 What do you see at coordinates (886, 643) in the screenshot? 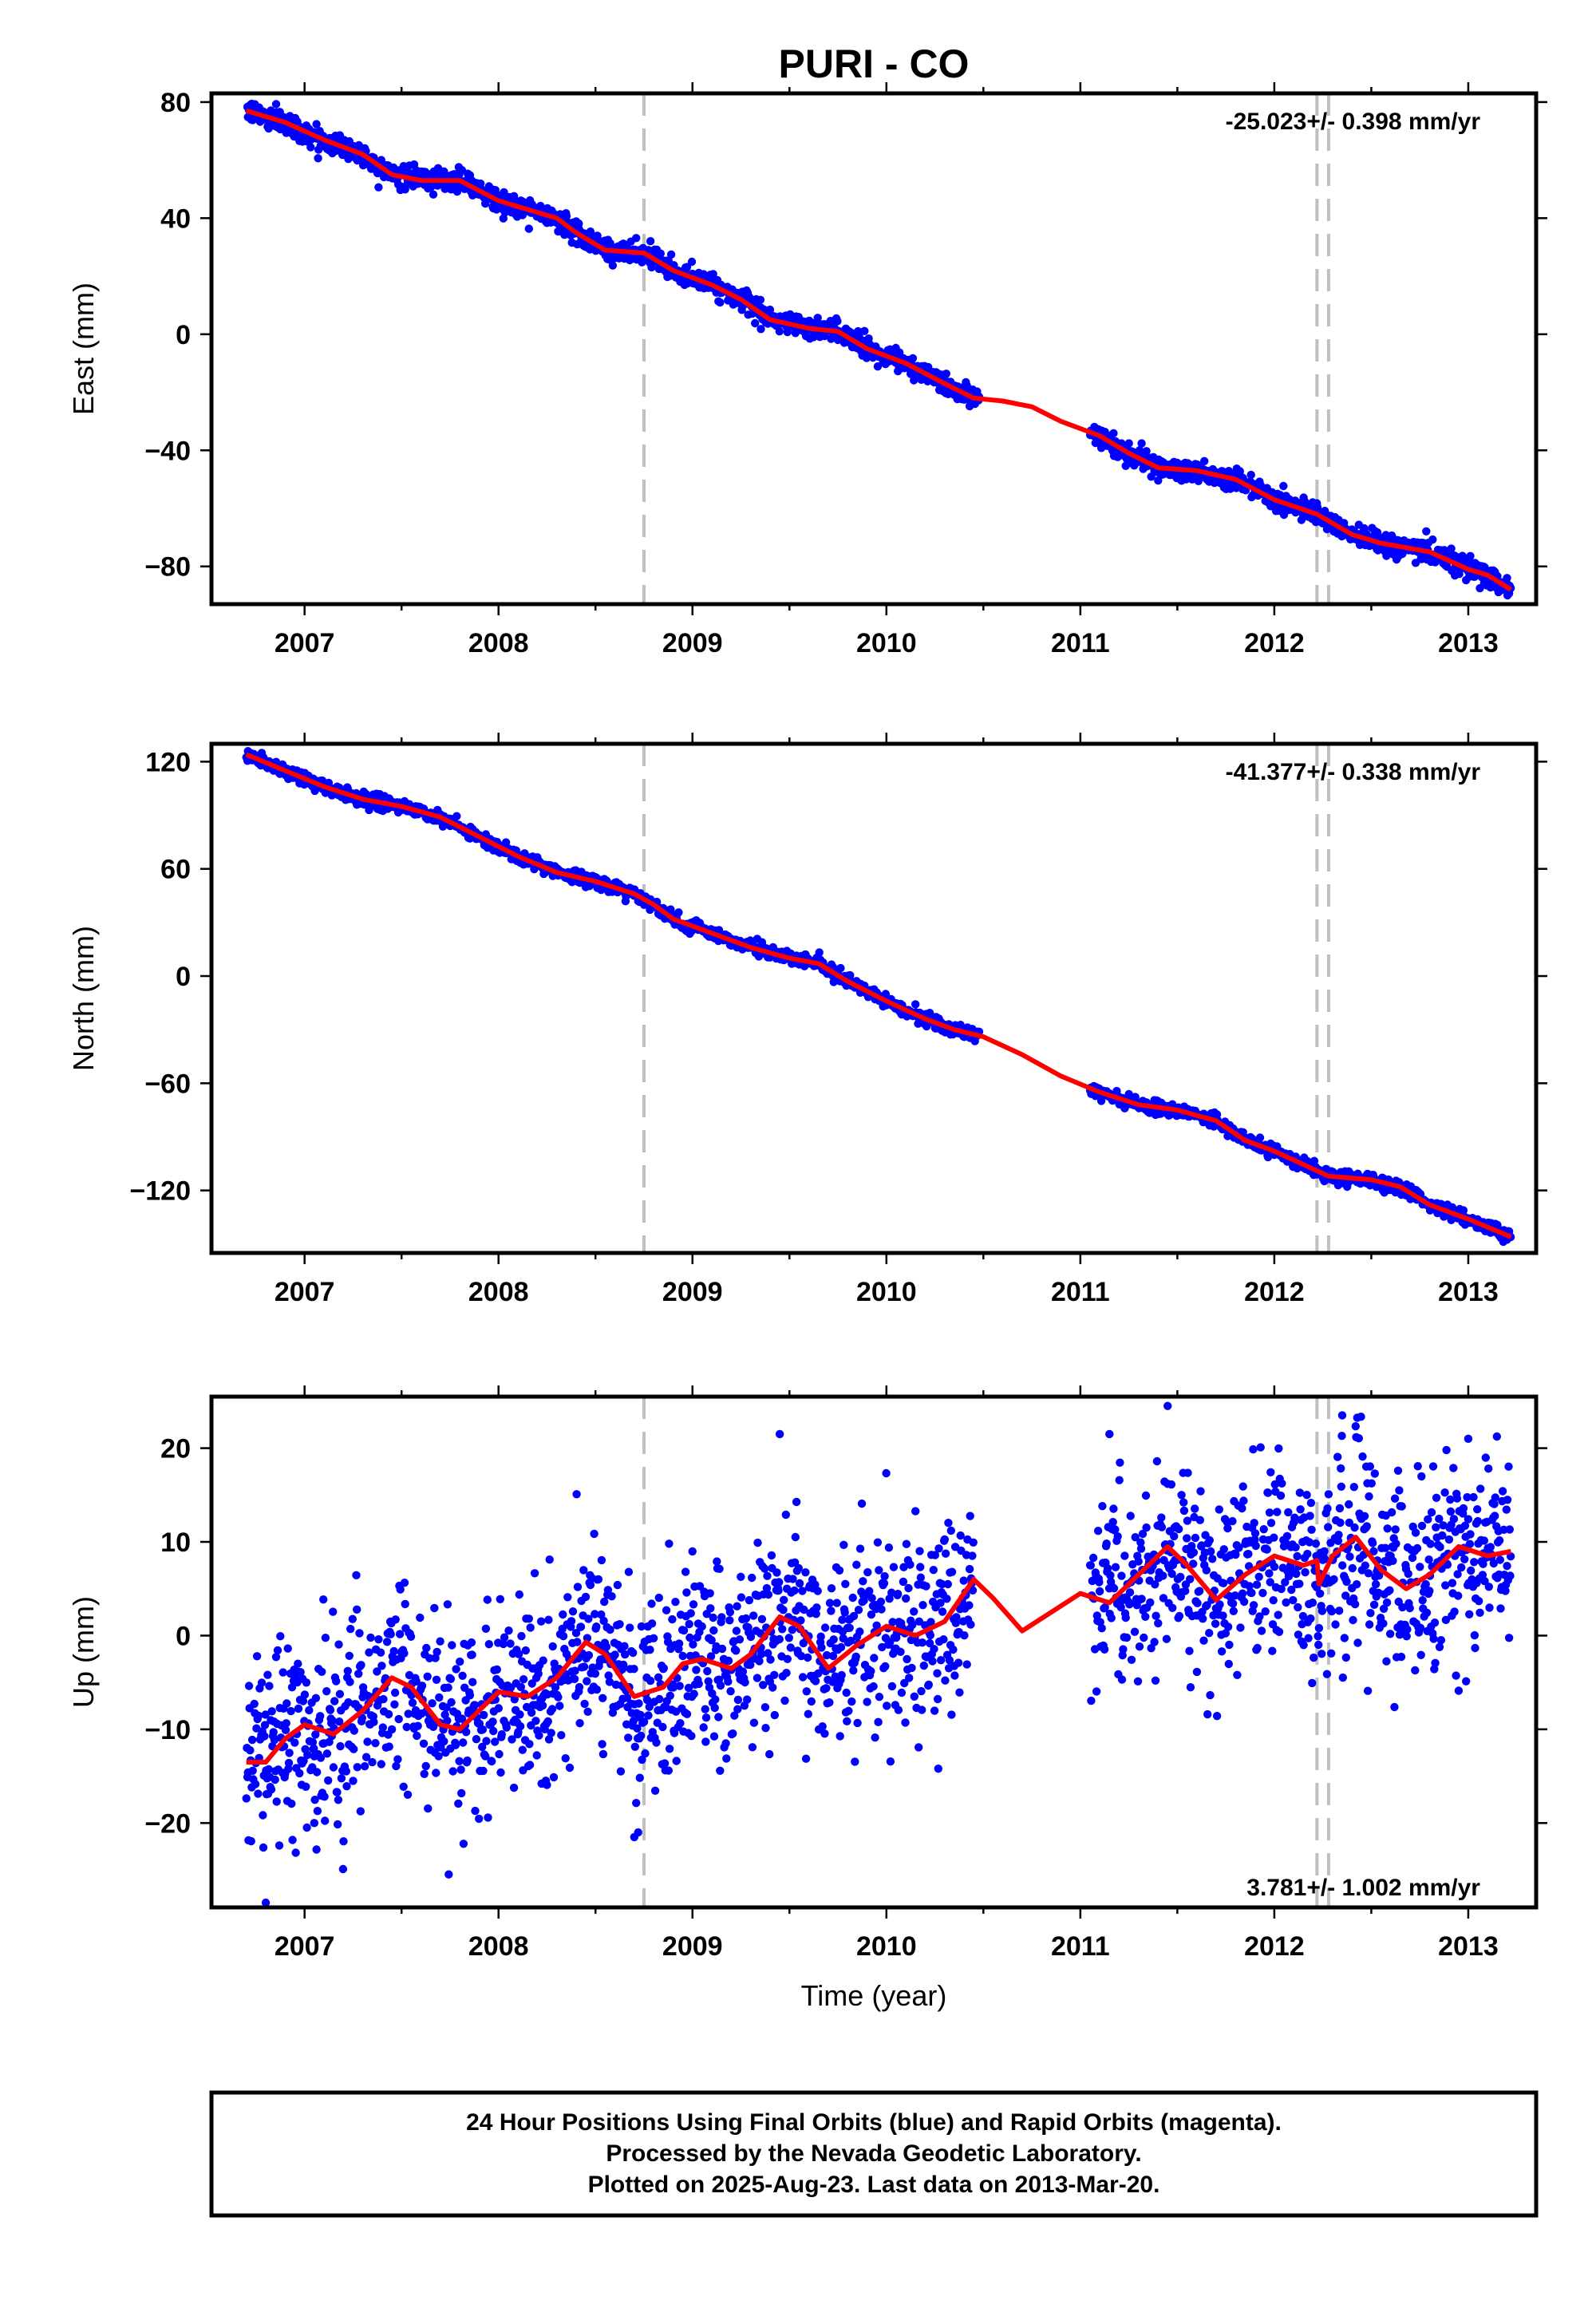
I see `east-x-tick-label: 2010` at bounding box center [886, 643].